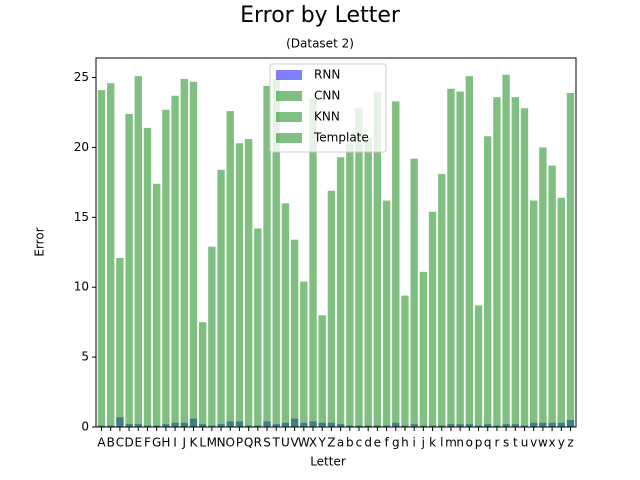  Describe the element at coordinates (175, 443) in the screenshot. I see `x-tick-label: I` at that location.